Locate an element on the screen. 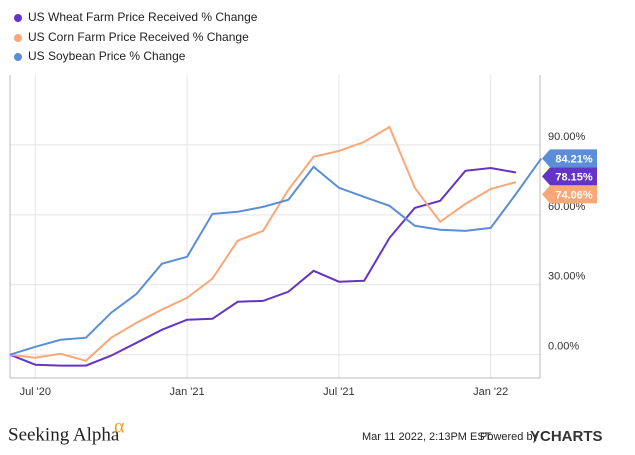 The height and width of the screenshot is (455, 635). y-tick-label: 0.00% is located at coordinates (563, 347).